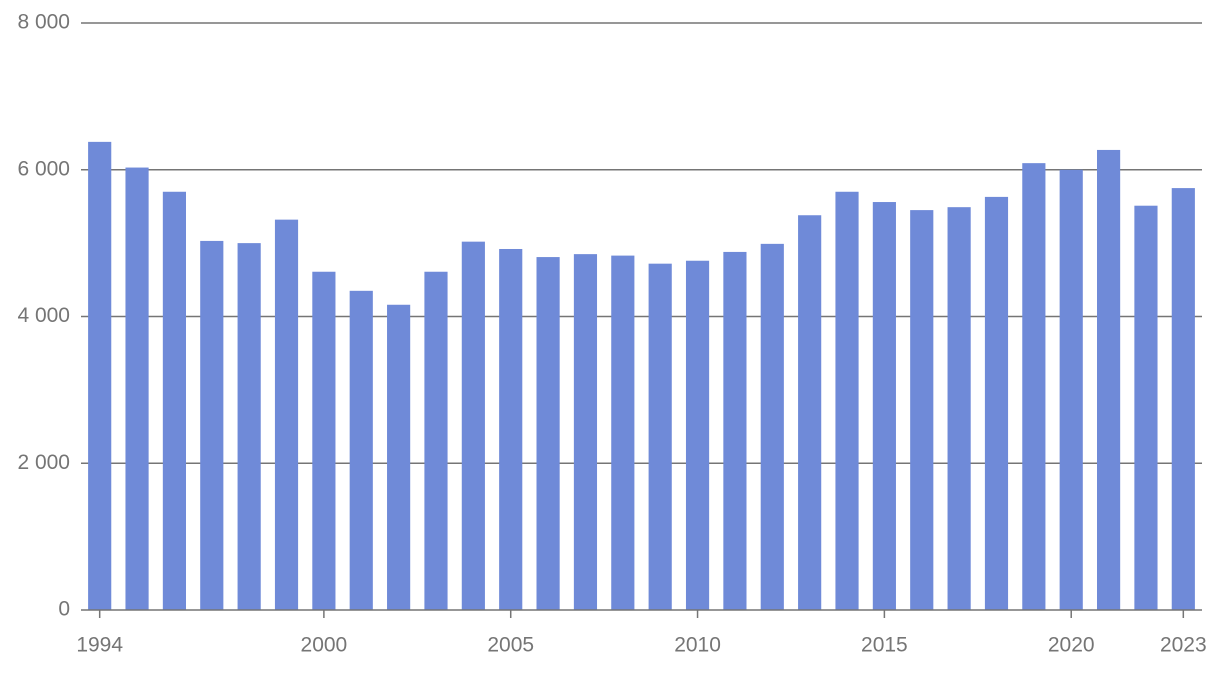  What do you see at coordinates (1071, 645) in the screenshot?
I see `x-tick-label: 2020` at bounding box center [1071, 645].